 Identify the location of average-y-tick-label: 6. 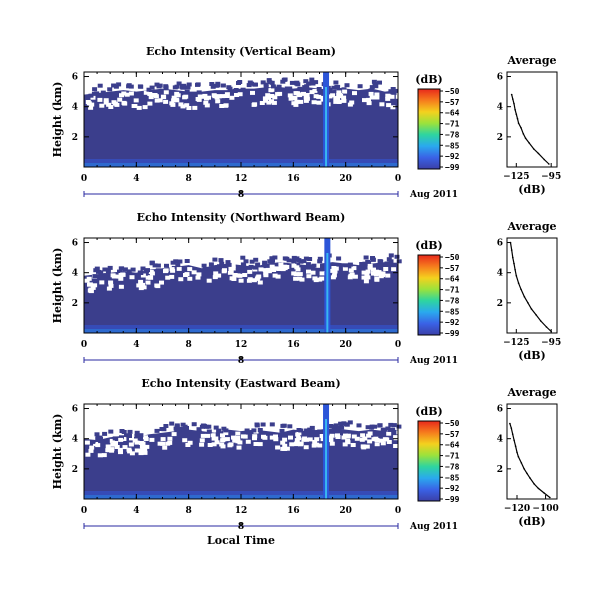
(500, 244).